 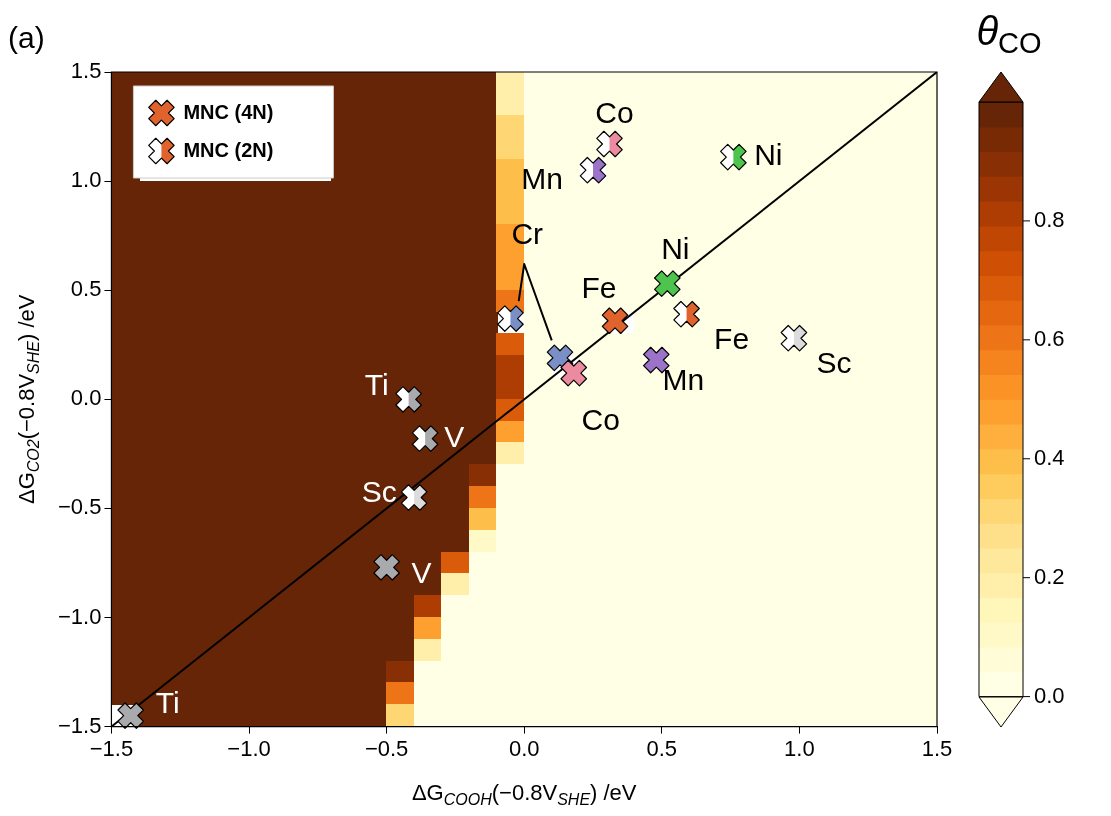 What do you see at coordinates (1049, 576) in the screenshot?
I see `color-bar-label: 0.2` at bounding box center [1049, 576].